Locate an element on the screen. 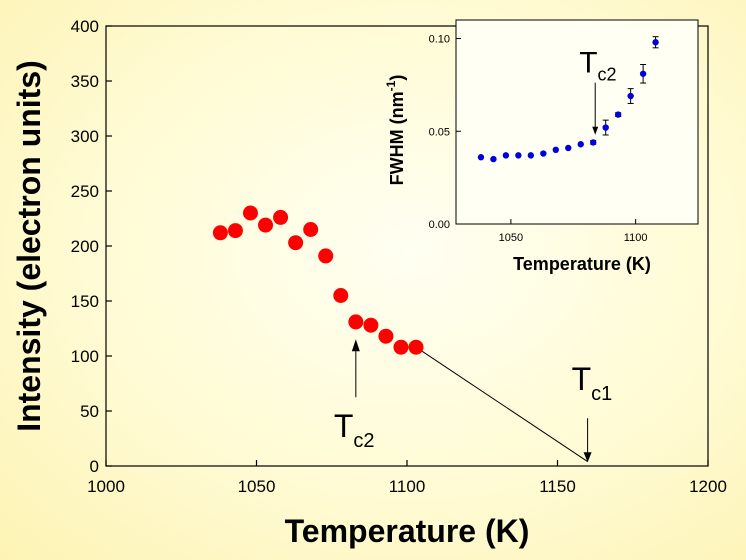 Image resolution: width=746 pixels, height=560 pixels. main-y-tick-label: 400 is located at coordinates (85, 26).